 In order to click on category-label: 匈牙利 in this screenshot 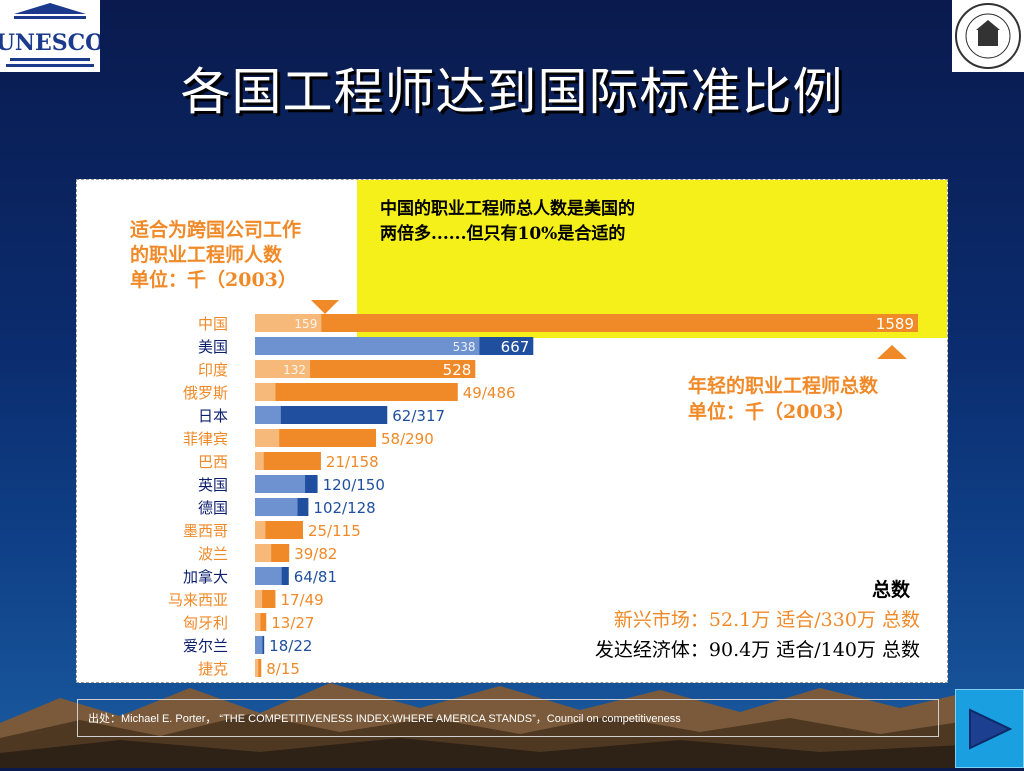, I will do `click(205, 623)`.